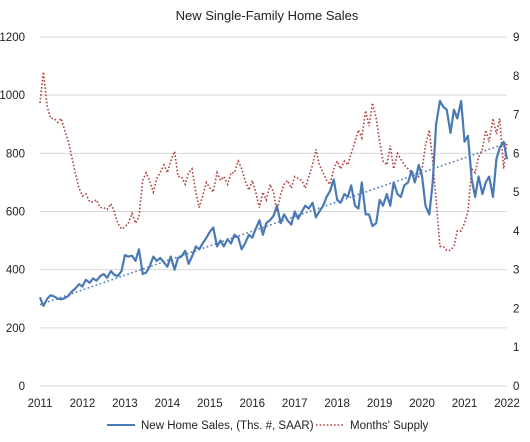  I want to click on y-left-tick-label: 200, so click(15, 329).